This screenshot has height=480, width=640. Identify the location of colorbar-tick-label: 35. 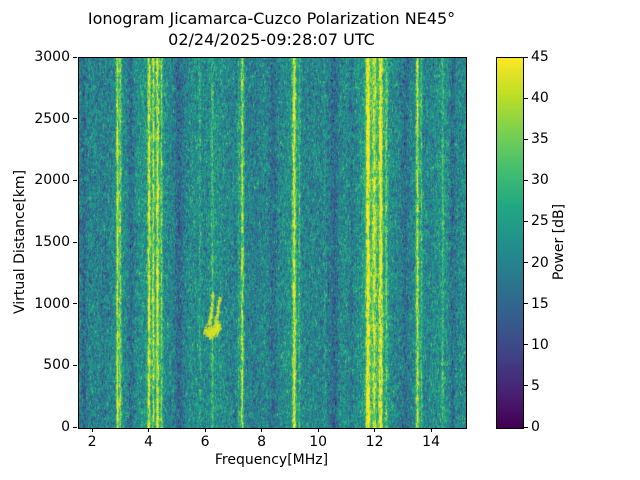
(540, 139).